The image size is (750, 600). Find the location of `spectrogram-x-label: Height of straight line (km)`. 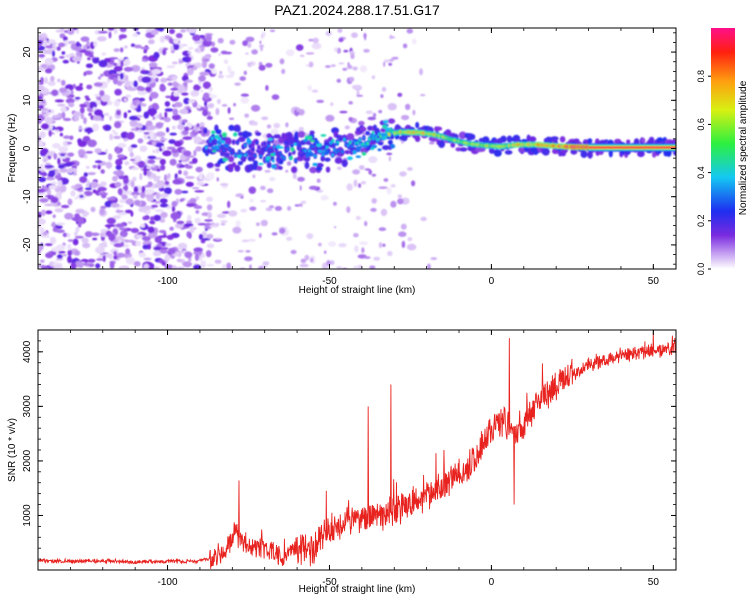

spectrogram-x-label: Height of straight line (km) is located at coordinates (357, 290).